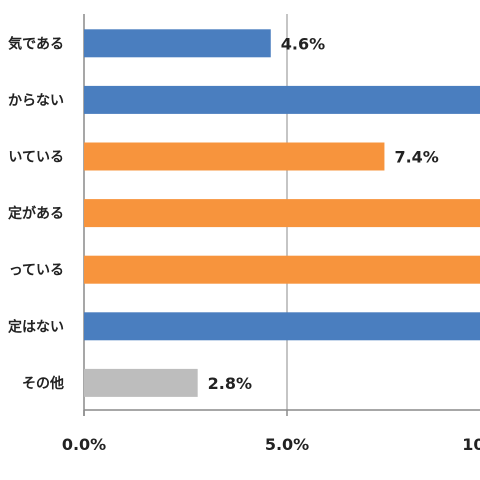 This screenshot has height=480, width=480. What do you see at coordinates (36, 101) in the screenshot?
I see `category-label: からない` at bounding box center [36, 101].